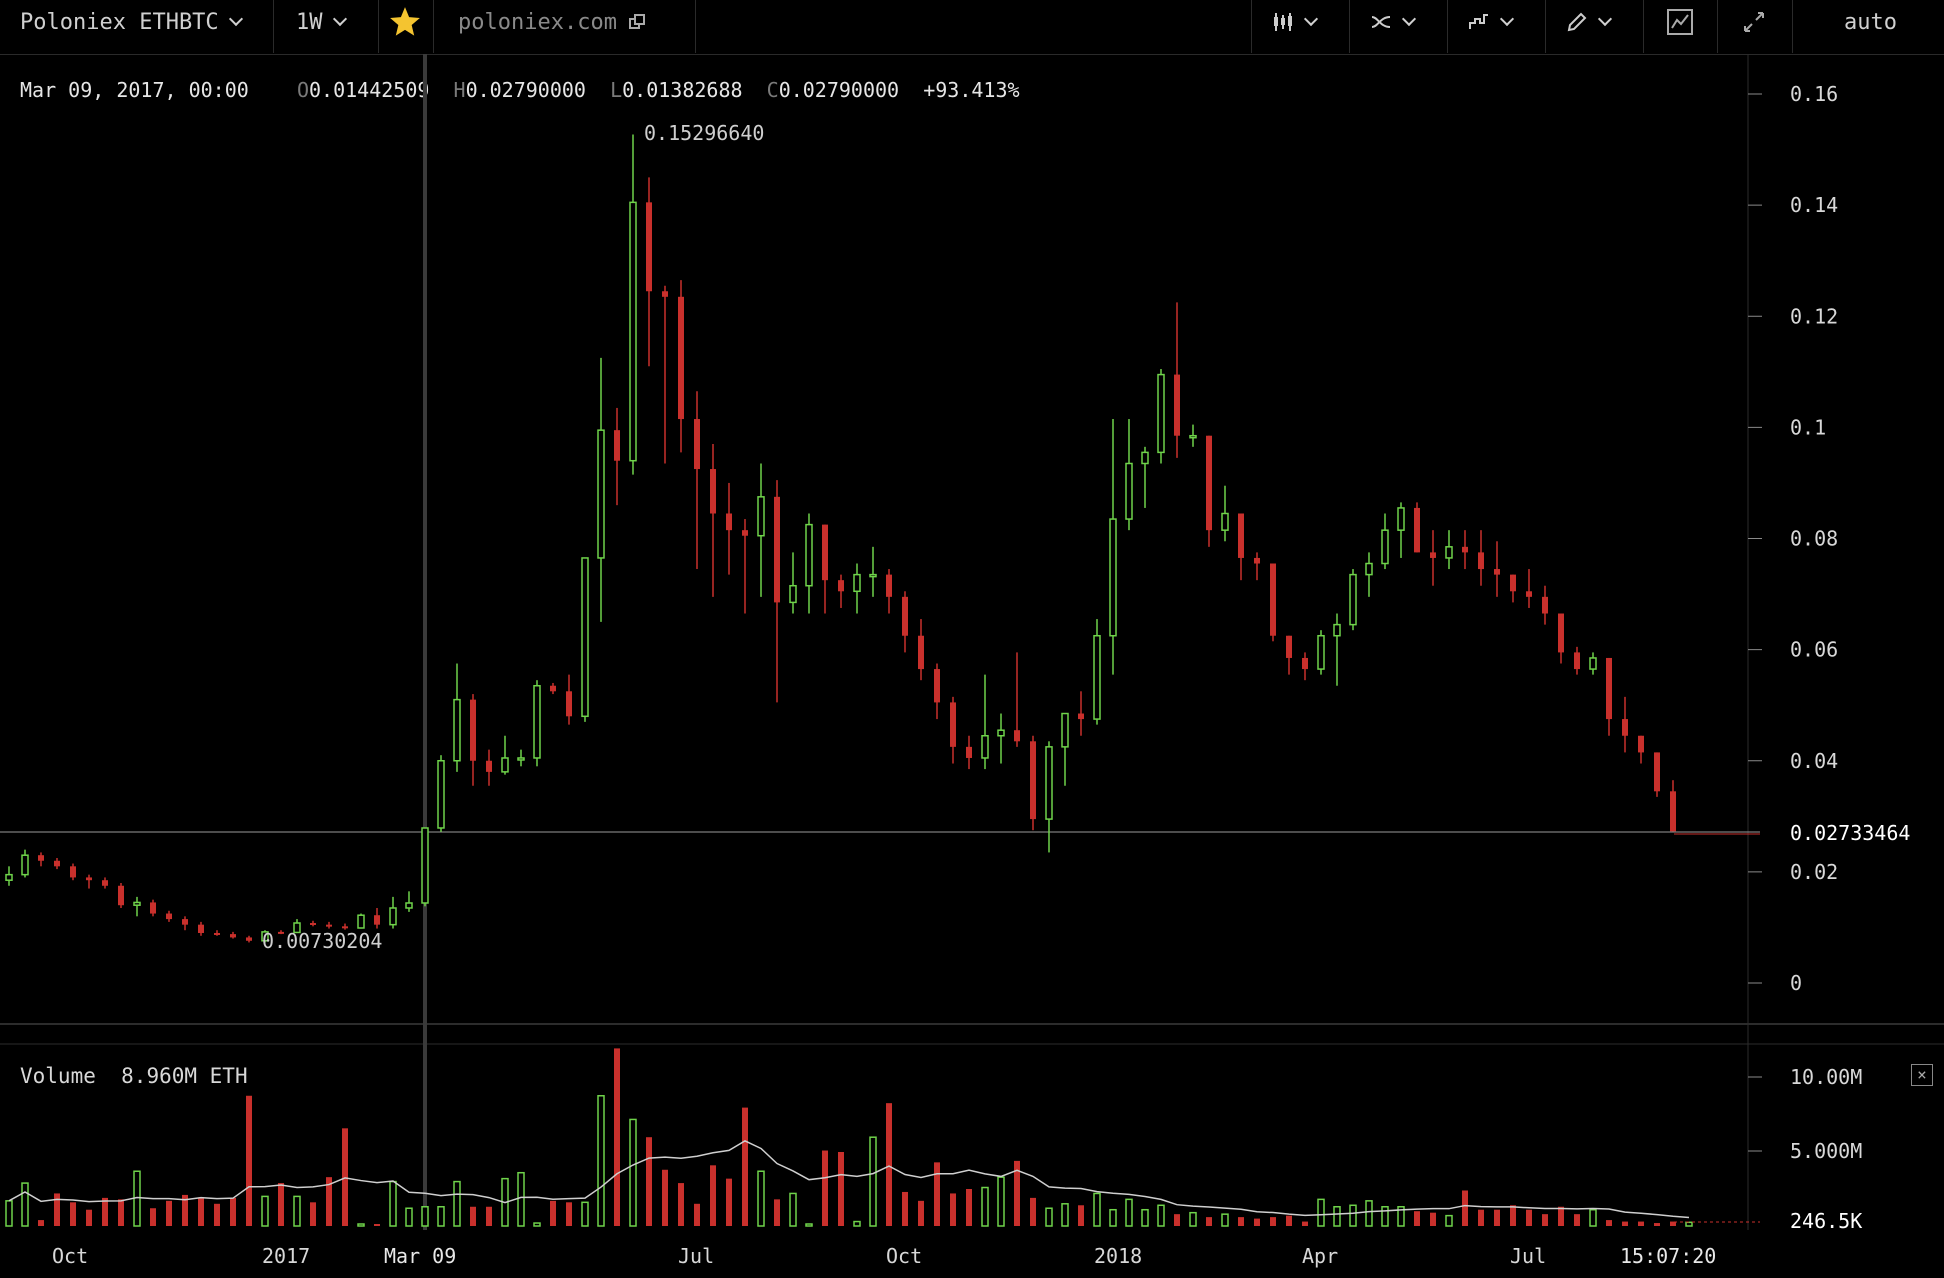 The image size is (1944, 1278). I want to click on chart-type-button, so click(1295, 22).